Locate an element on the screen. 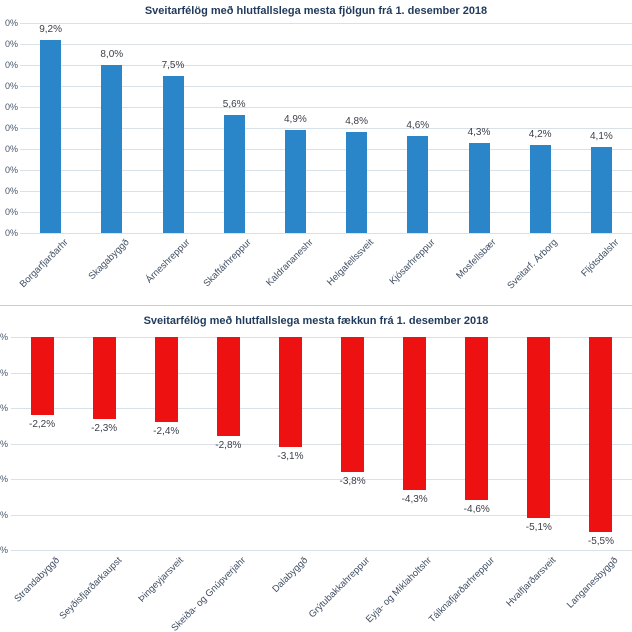  category-label: Seyðisfjarðarkaupst is located at coordinates (90, 588).